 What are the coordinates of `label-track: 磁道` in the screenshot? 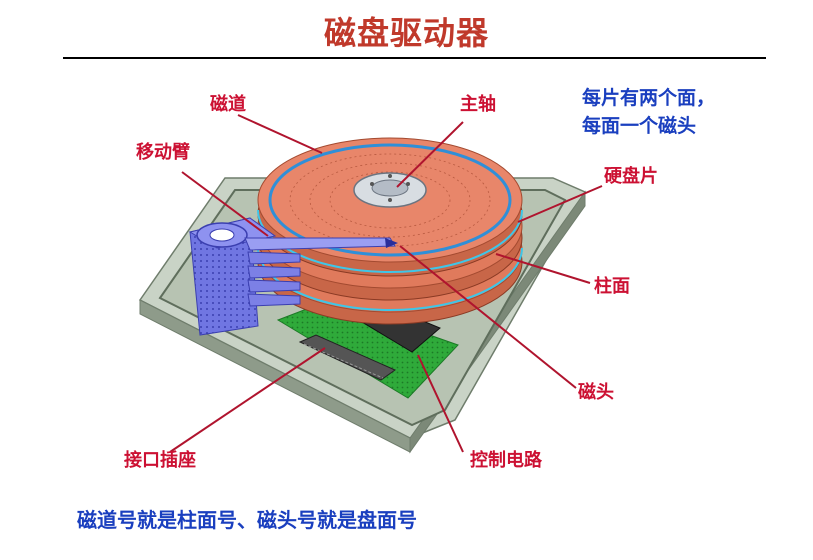 It's located at (228, 104).